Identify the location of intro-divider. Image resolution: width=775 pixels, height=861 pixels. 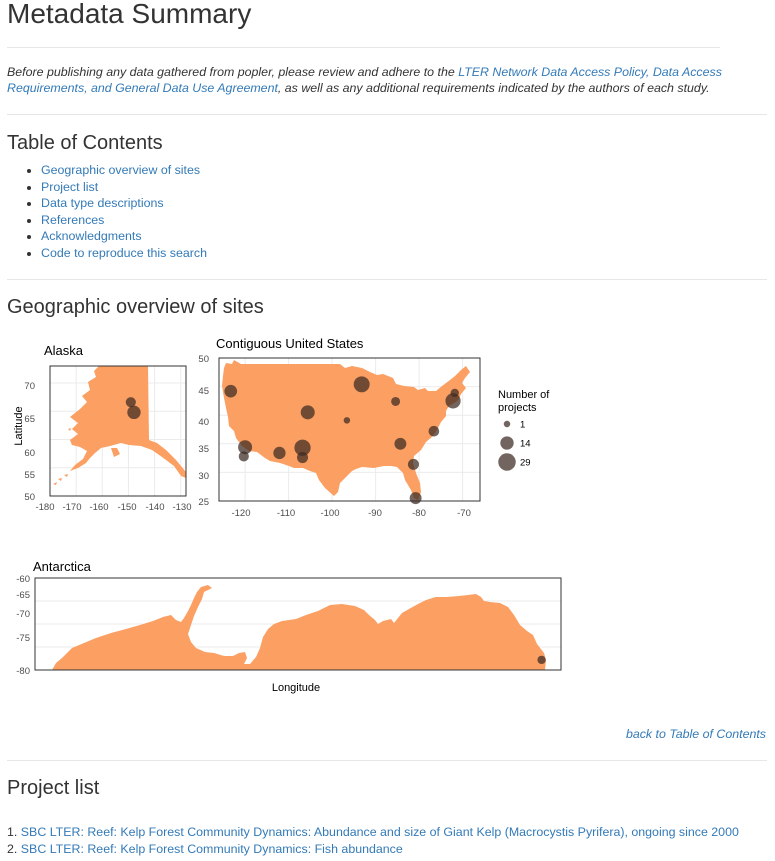
(387, 114).